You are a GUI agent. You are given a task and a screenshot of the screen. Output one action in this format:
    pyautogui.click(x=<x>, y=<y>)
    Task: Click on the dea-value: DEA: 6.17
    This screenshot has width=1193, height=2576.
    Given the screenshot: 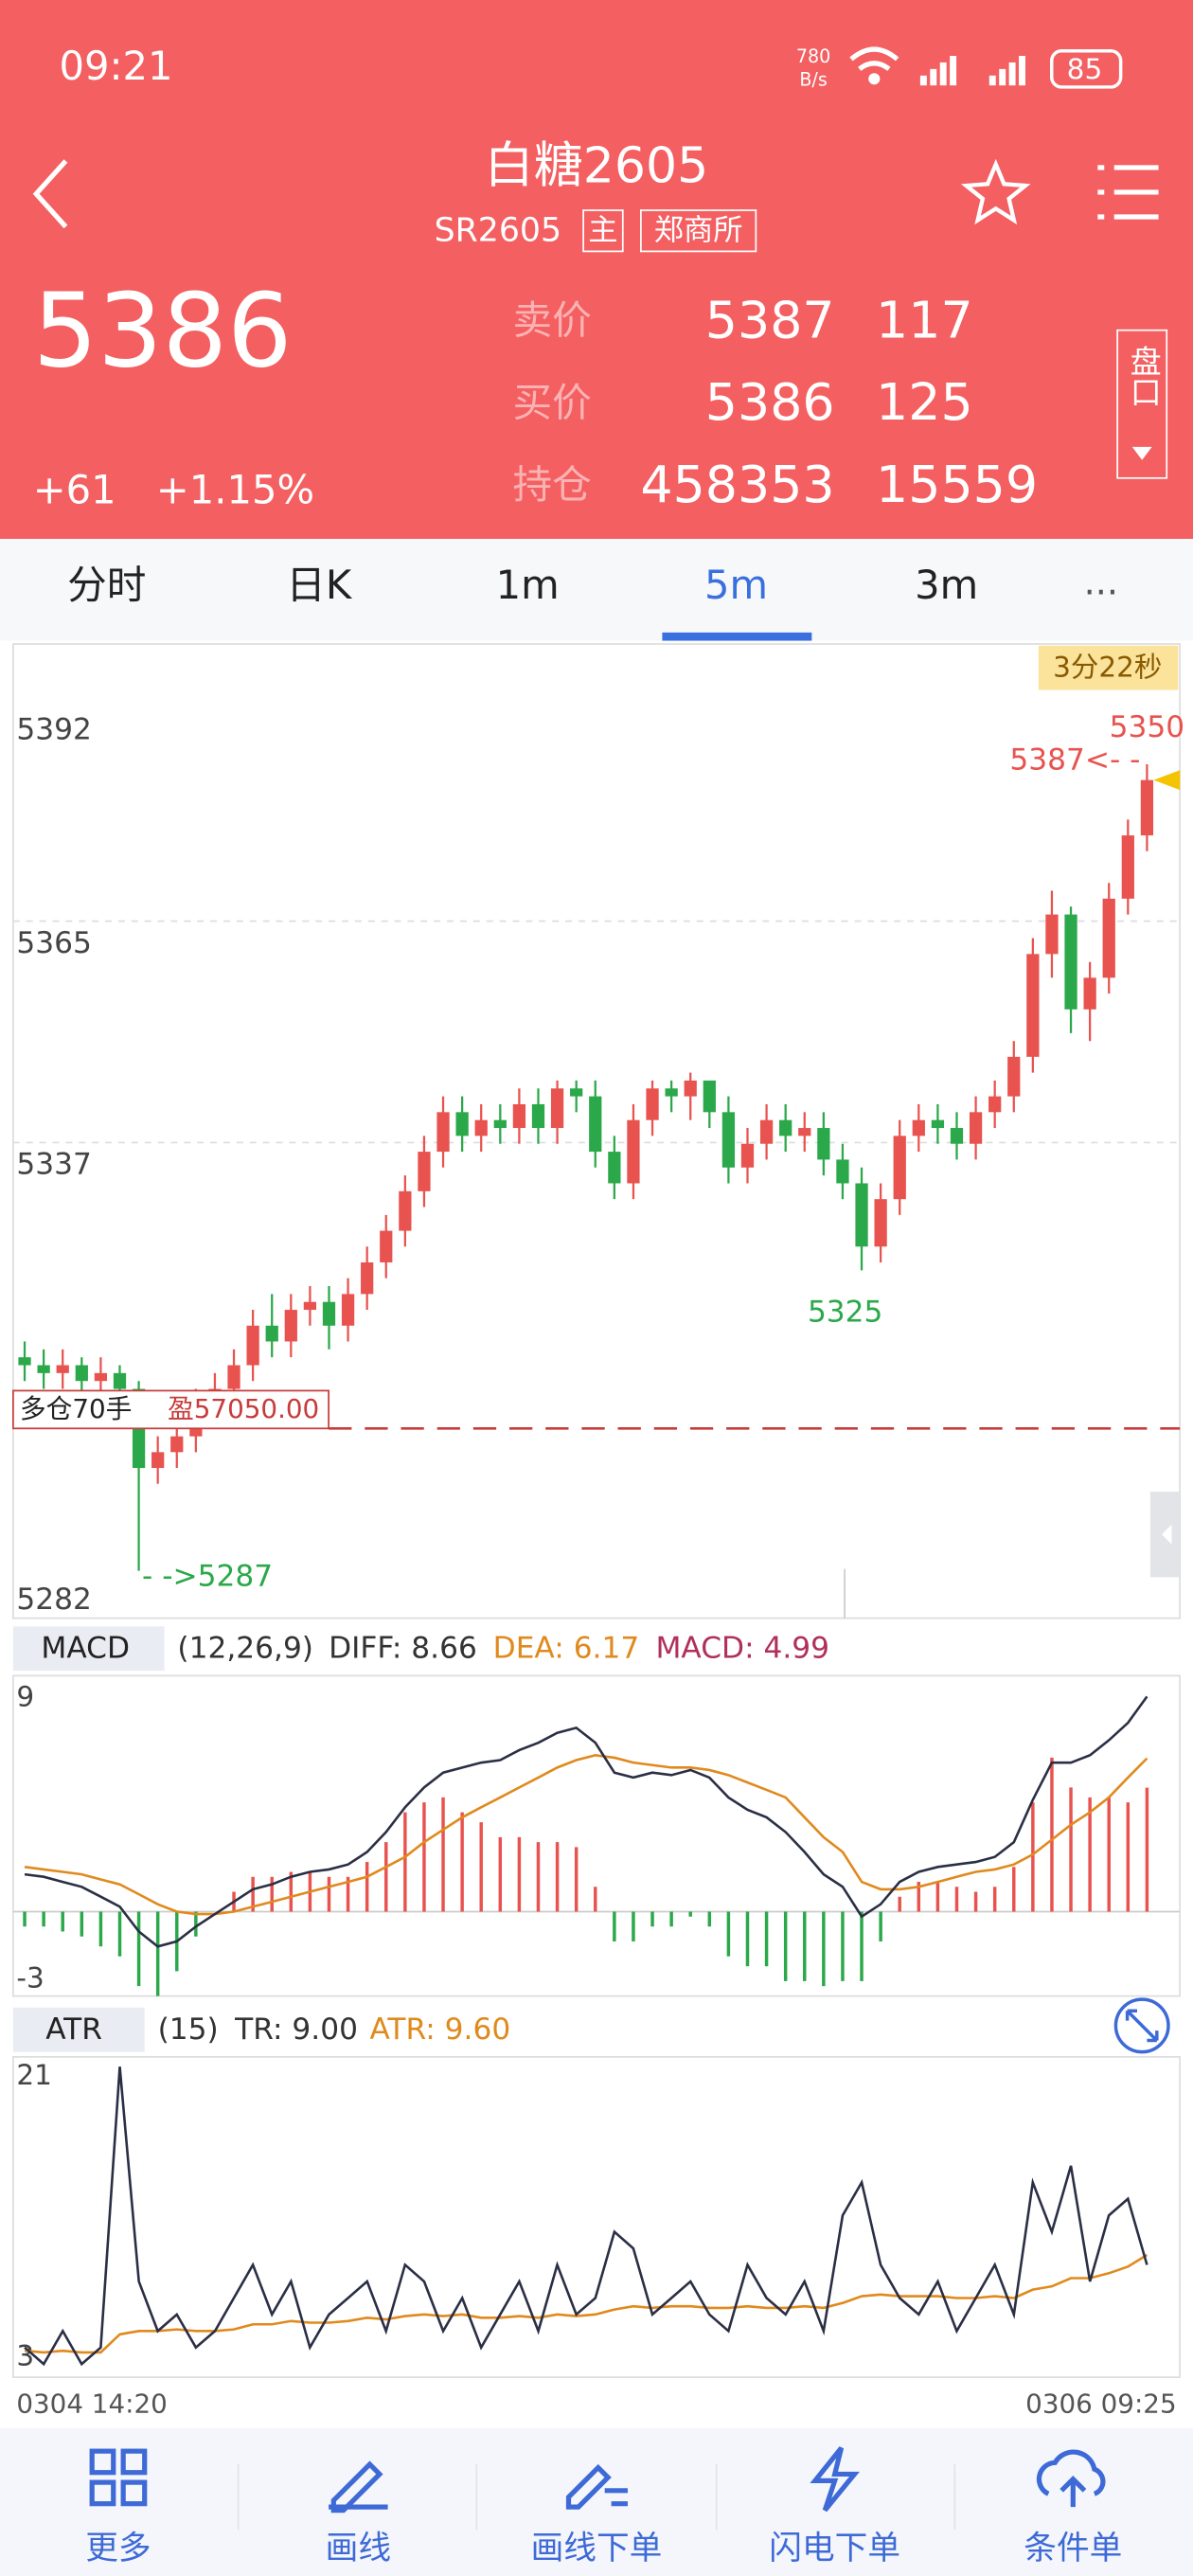 What is the action you would take?
    pyautogui.click(x=566, y=1649)
    